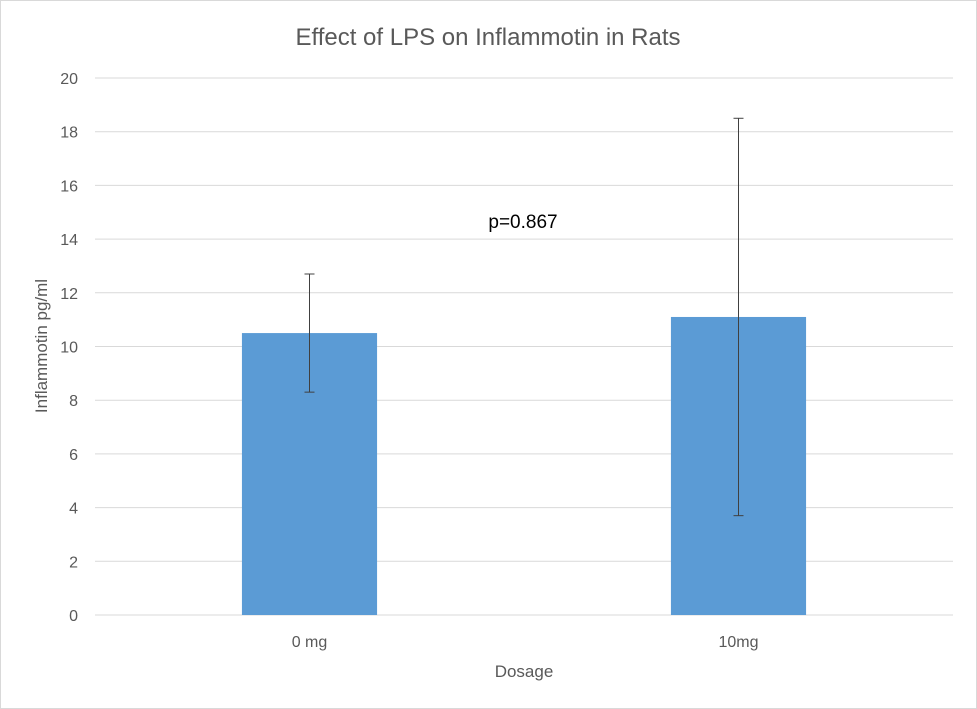  What do you see at coordinates (310, 642) in the screenshot?
I see `x-tick-label-0: 0 mg` at bounding box center [310, 642].